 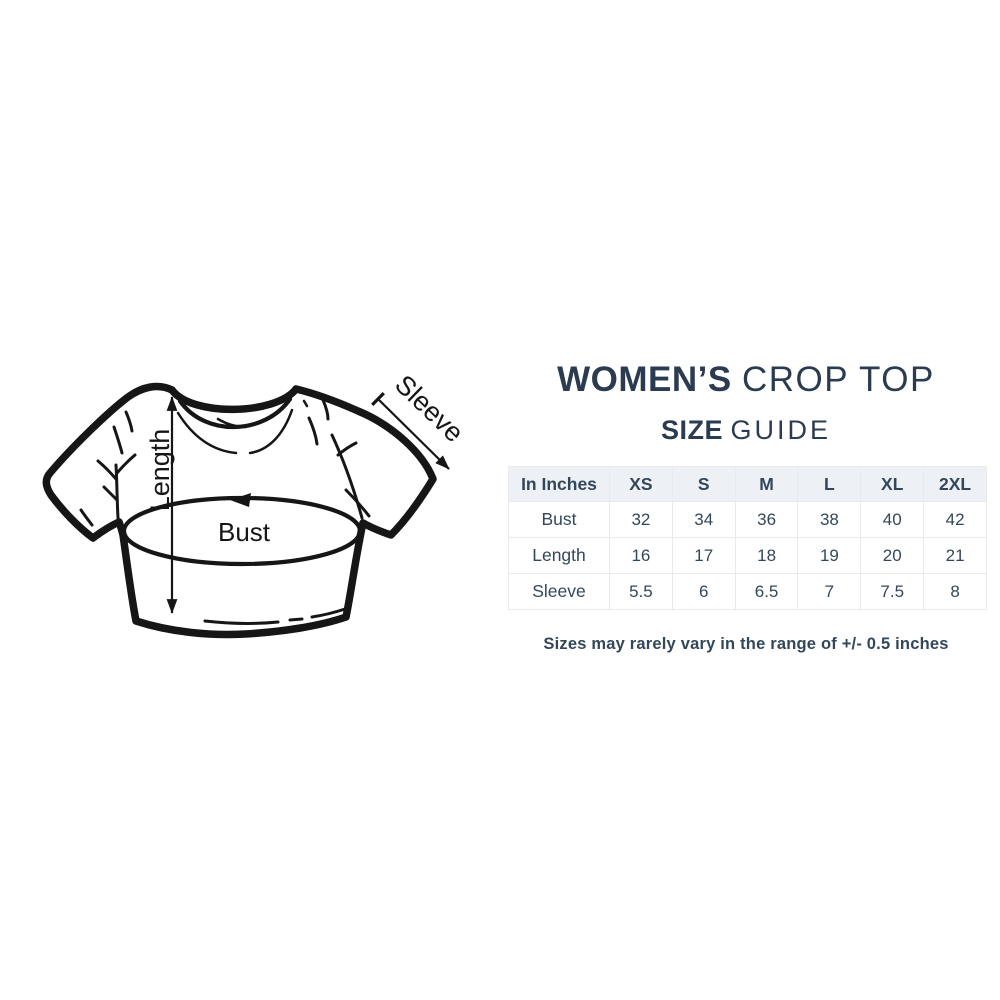 I want to click on size-value-cell: 6, so click(x=703, y=591).